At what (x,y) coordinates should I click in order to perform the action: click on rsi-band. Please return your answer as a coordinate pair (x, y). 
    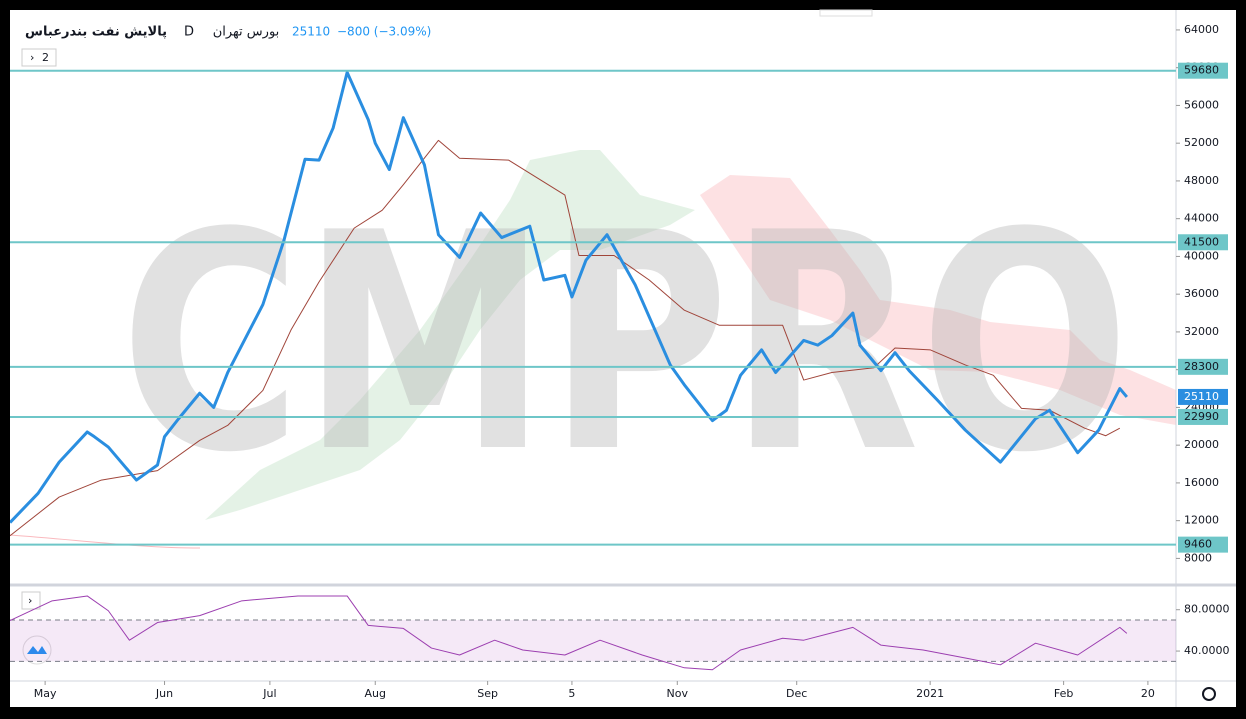
    Looking at the image, I should click on (593, 641).